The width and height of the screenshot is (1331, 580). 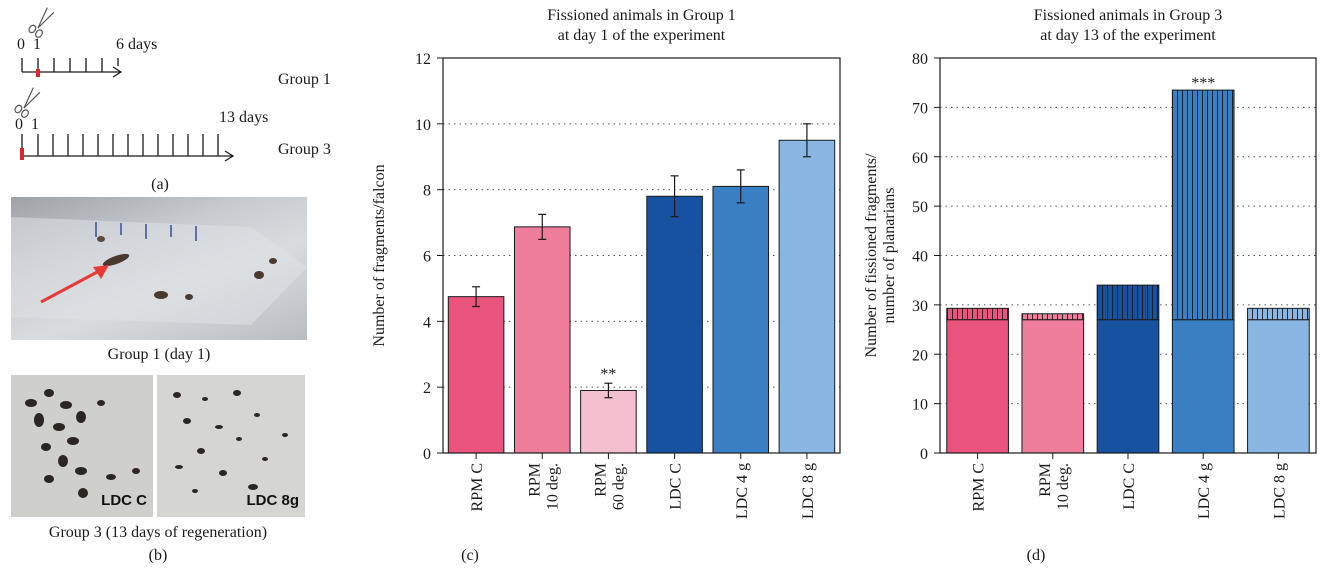 I want to click on significance-label: ***, so click(x=1203, y=83).